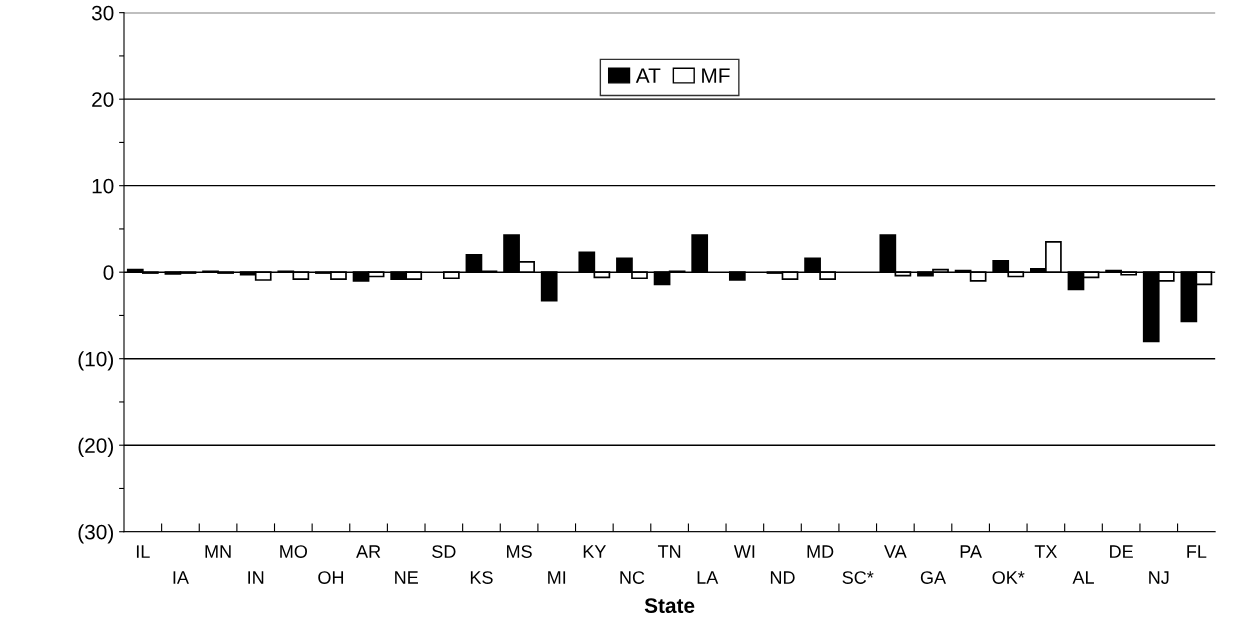 This screenshot has height=633, width=1240. What do you see at coordinates (933, 577) in the screenshot?
I see `x-tick-label: GA` at bounding box center [933, 577].